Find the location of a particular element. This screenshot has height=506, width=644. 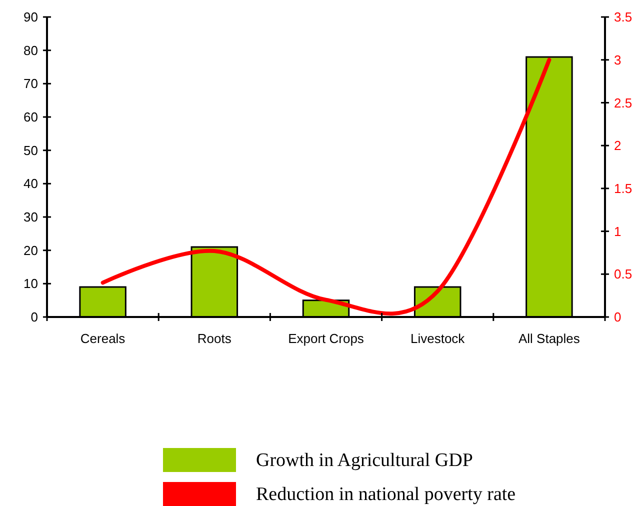

y2-tick-label: 0 is located at coordinates (618, 317).